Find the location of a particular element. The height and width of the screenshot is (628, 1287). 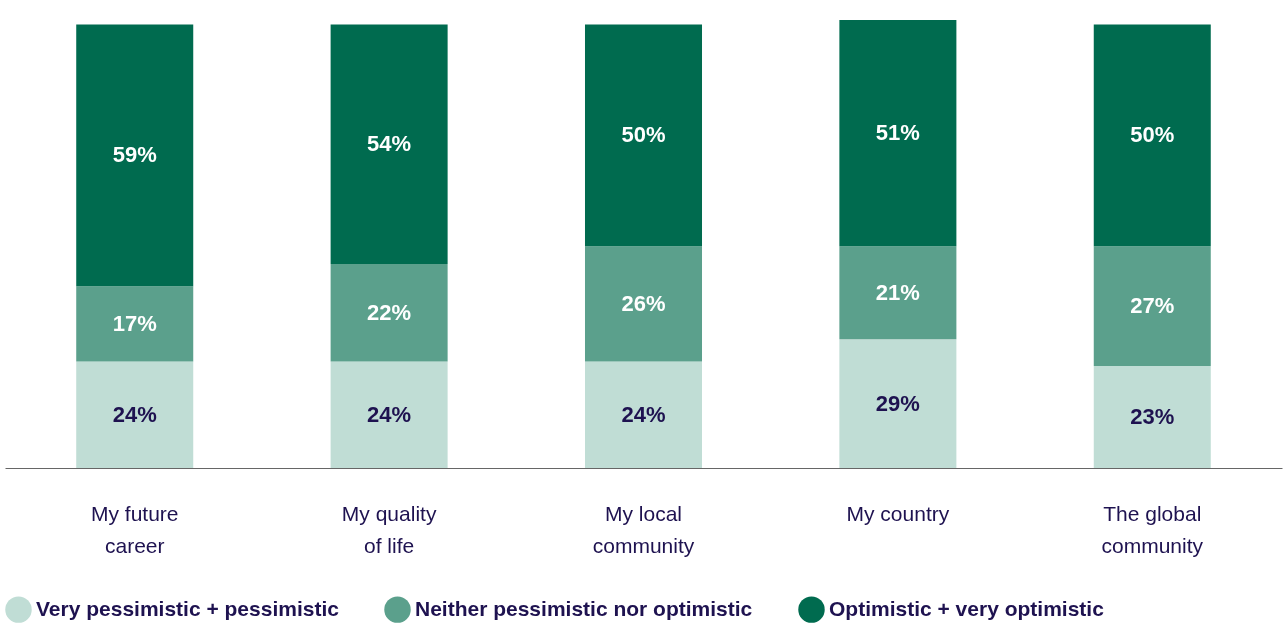

data-label: 27% is located at coordinates (1152, 306).